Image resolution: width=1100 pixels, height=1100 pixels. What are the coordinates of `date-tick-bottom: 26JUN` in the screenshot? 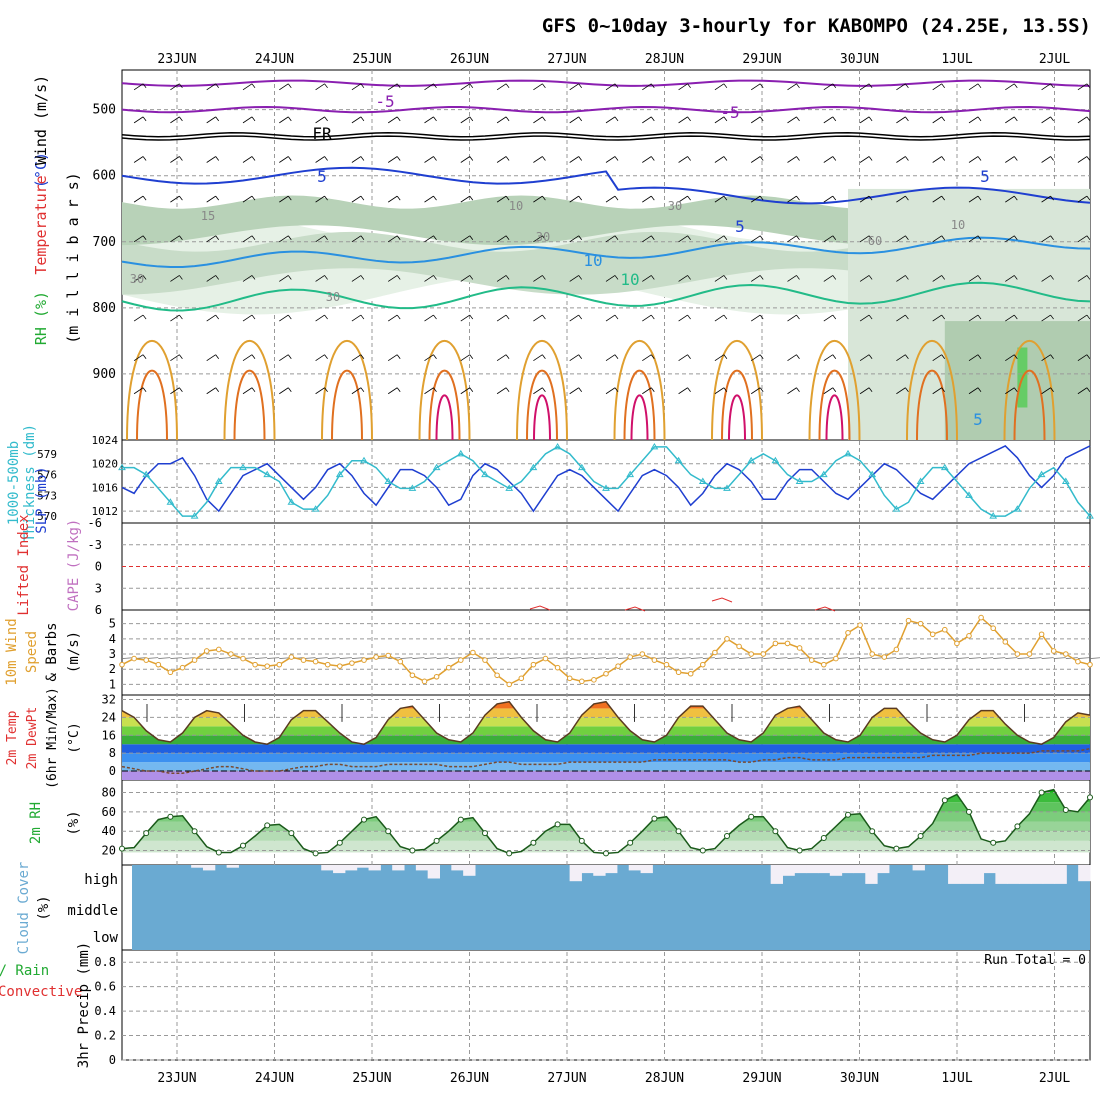 It's located at (469, 1078).